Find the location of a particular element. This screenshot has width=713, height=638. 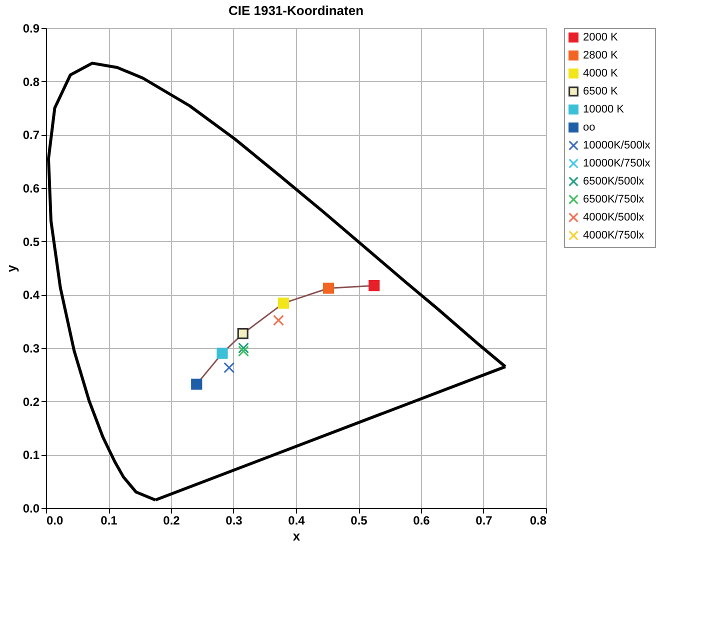

x-tick-label: 0.8 is located at coordinates (538, 521).